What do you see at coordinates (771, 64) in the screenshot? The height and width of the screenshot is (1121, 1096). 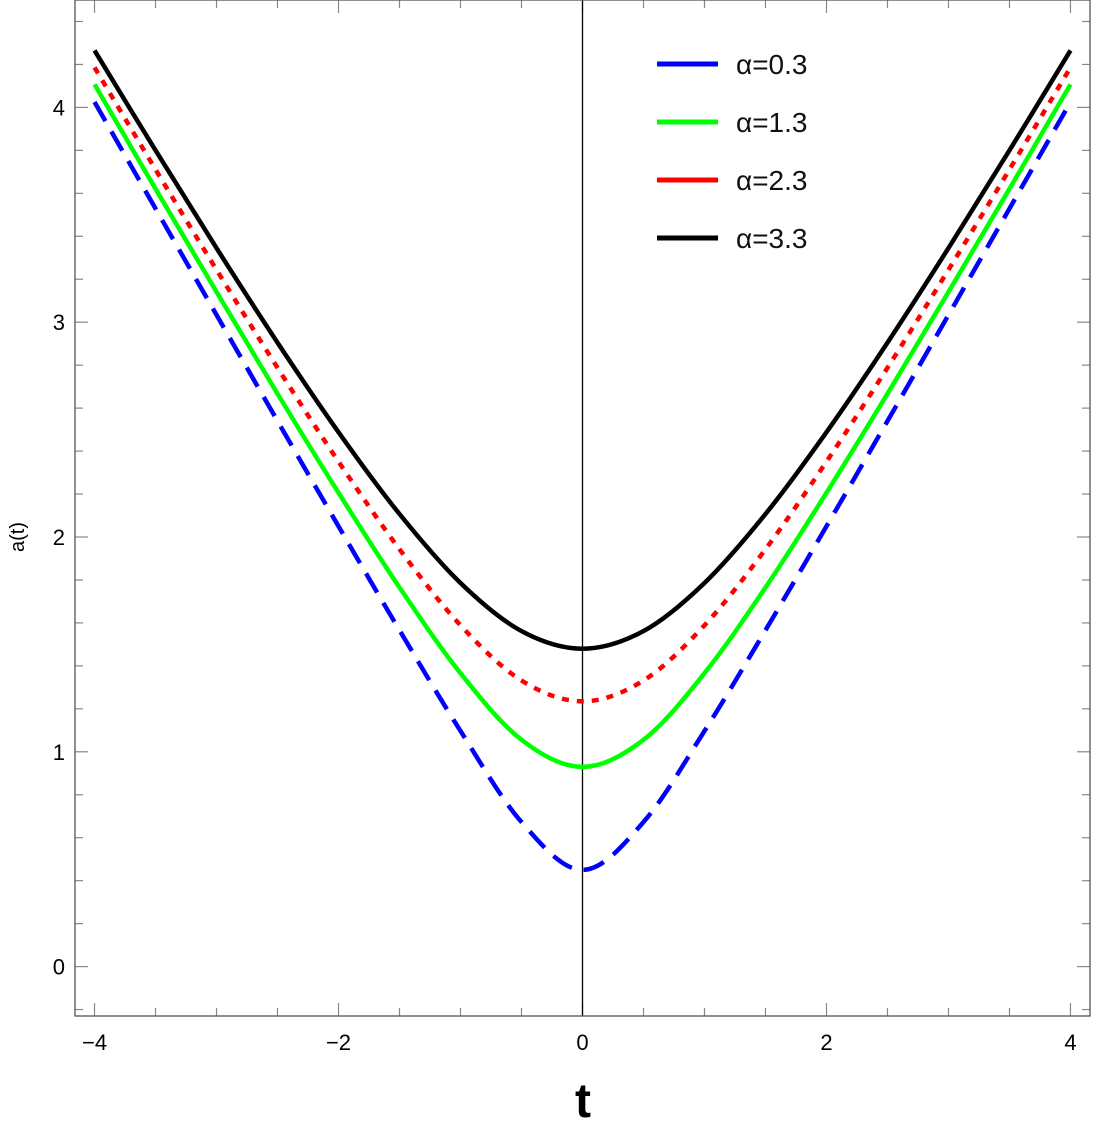 I see `legend-label: α=0.3` at bounding box center [771, 64].